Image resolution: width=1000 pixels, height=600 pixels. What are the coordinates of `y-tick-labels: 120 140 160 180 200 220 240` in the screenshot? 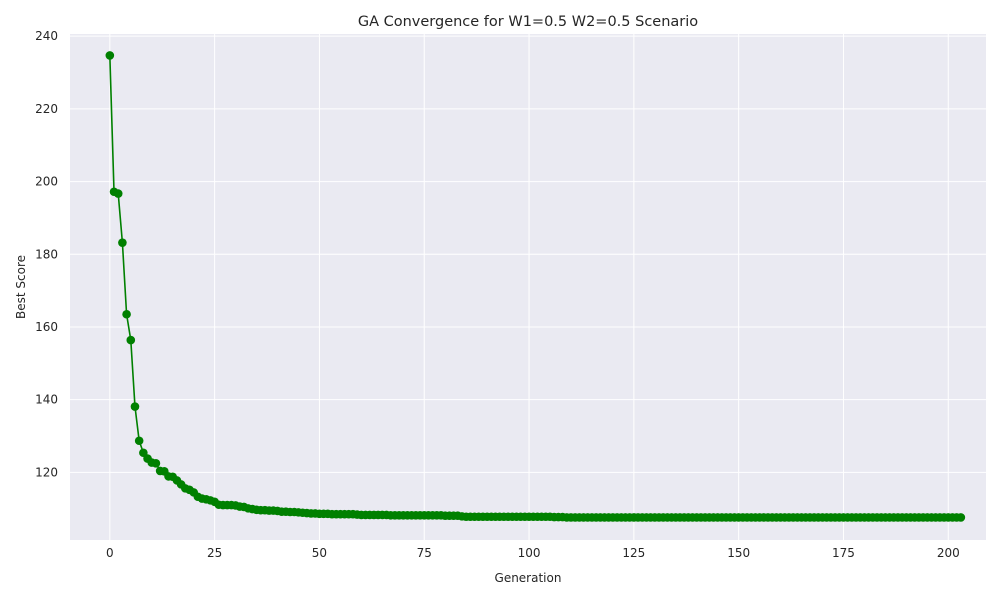 It's located at (46, 254).